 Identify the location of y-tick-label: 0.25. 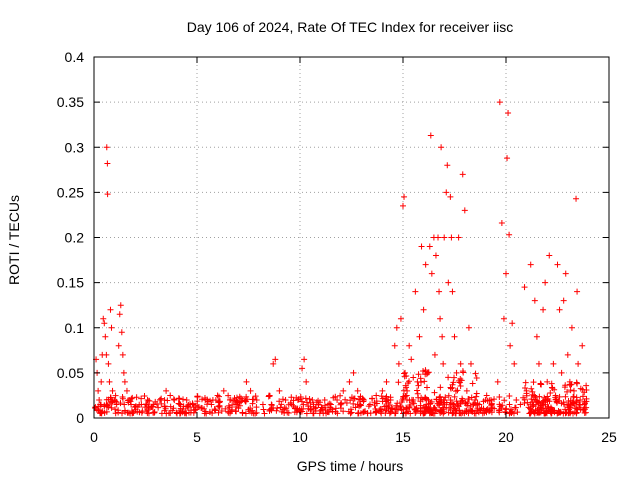
(70, 192).